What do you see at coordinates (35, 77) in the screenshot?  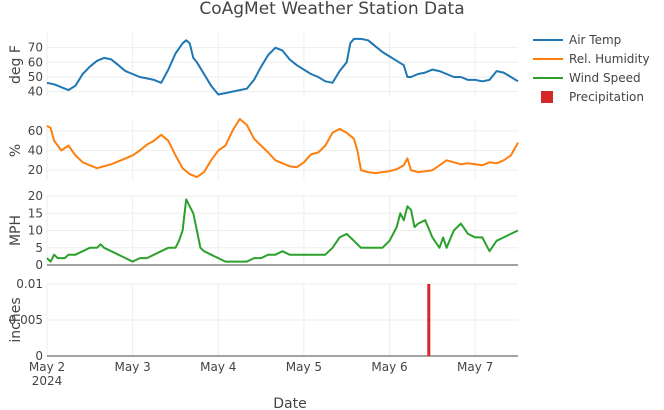 I see `y-tick-label: 50` at bounding box center [35, 77].